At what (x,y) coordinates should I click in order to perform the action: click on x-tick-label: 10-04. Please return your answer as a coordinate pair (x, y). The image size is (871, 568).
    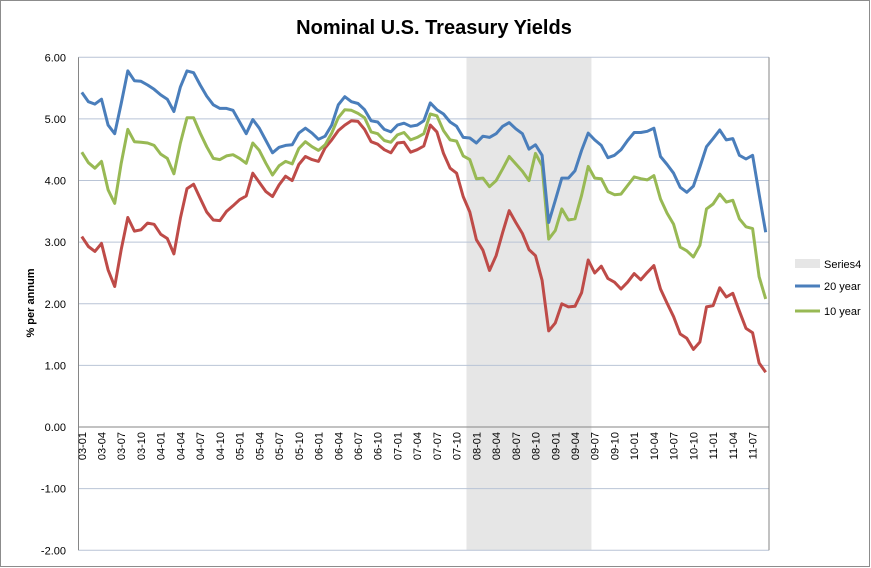
    Looking at the image, I should click on (655, 446).